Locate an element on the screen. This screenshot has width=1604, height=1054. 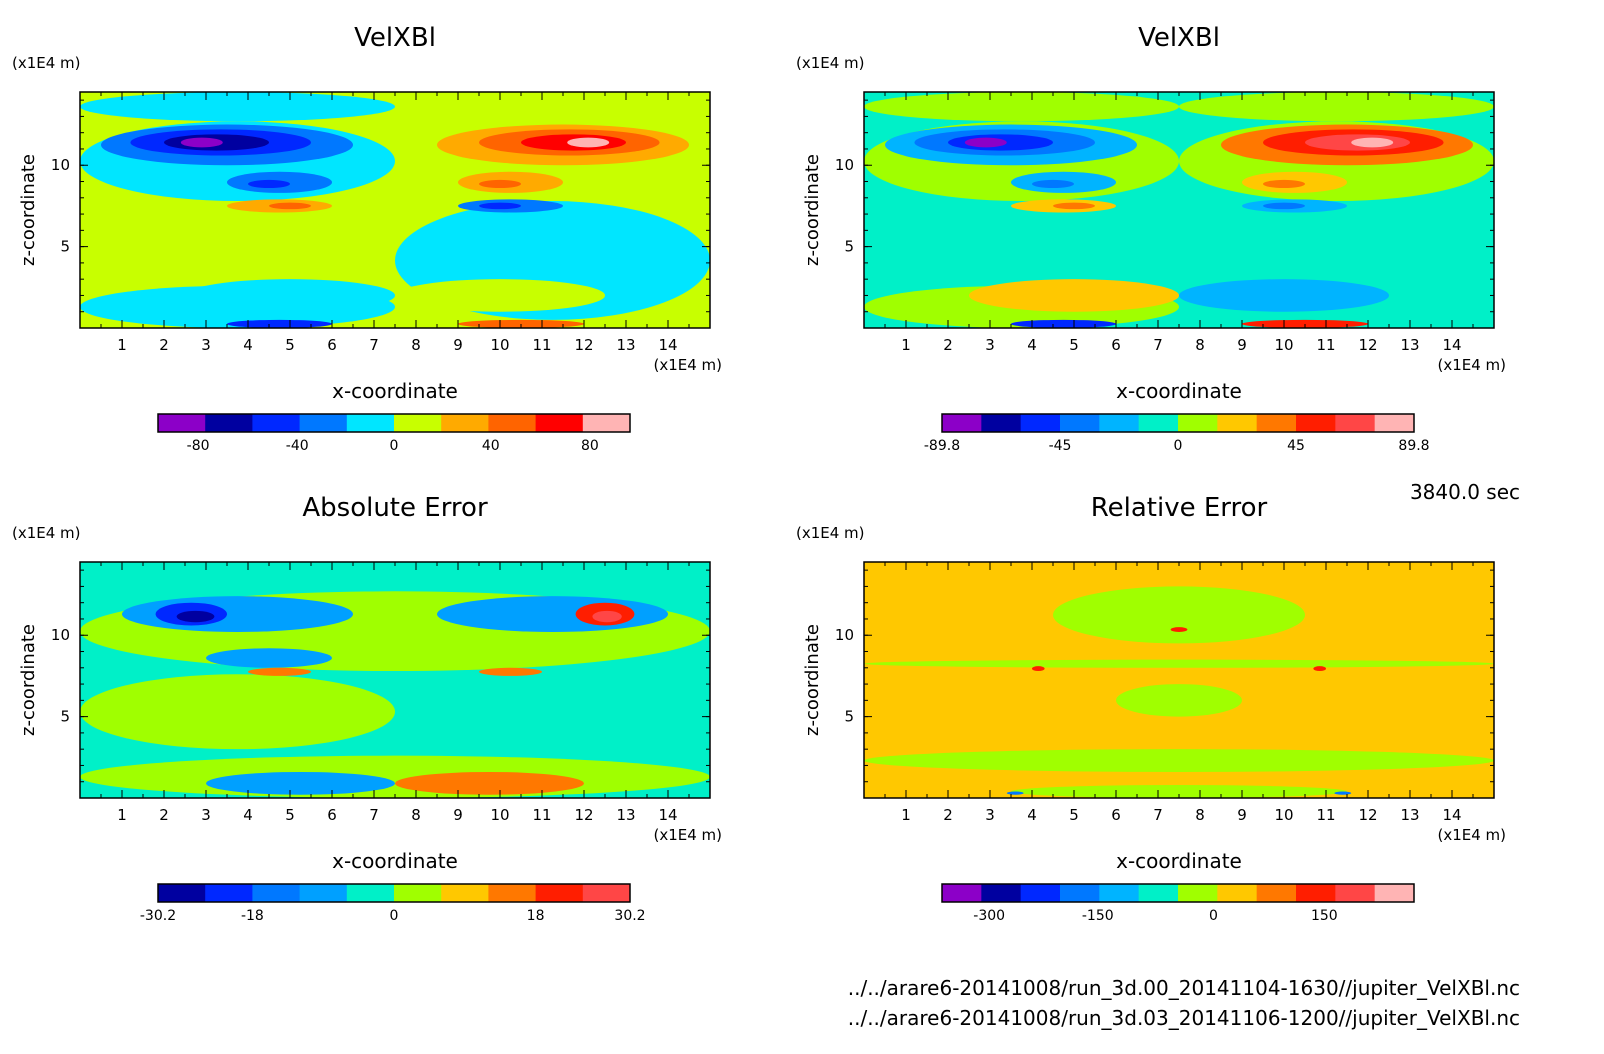
y-tick-label: 5 is located at coordinates (65, 247).